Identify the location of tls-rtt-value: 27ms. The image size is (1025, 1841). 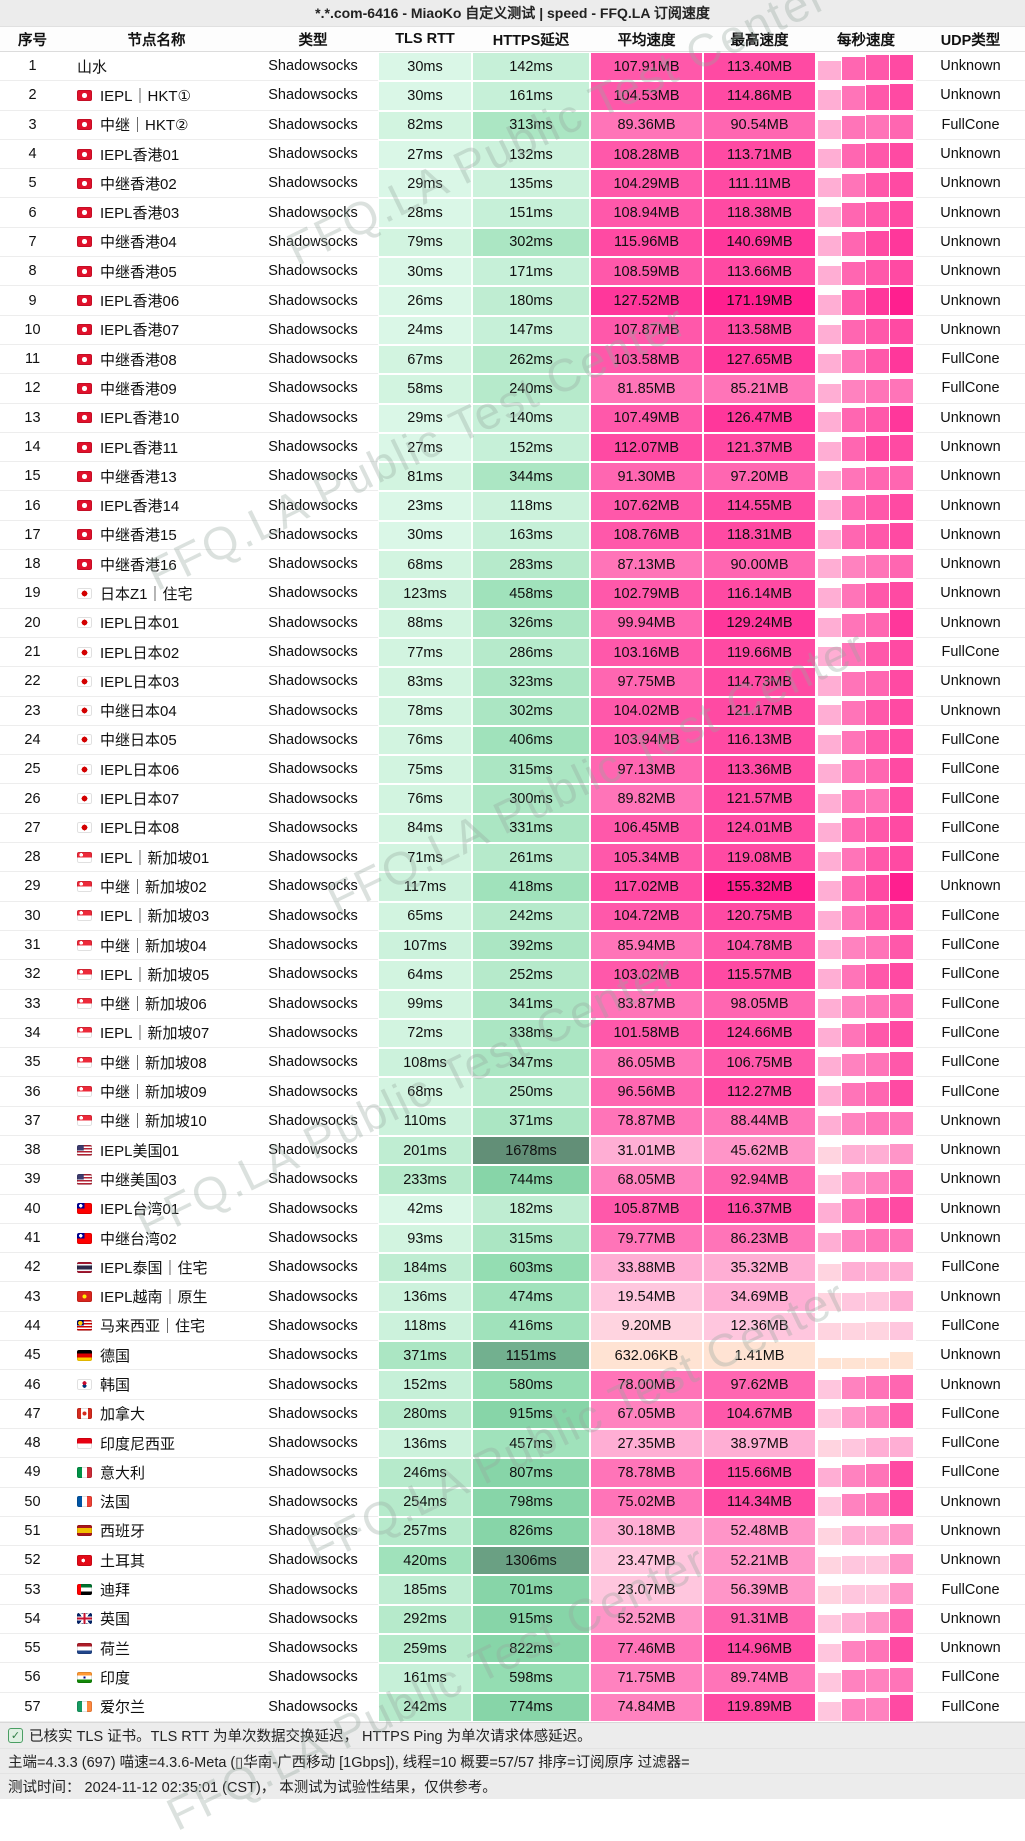
(425, 154).